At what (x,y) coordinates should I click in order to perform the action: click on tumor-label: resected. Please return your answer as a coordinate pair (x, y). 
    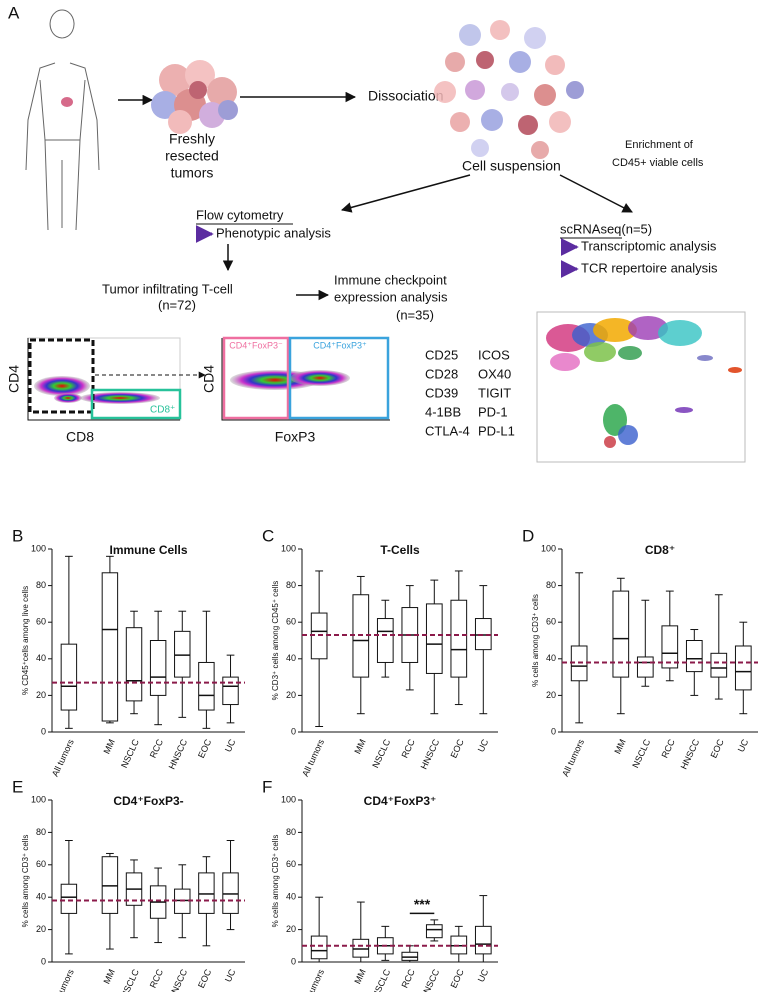
    Looking at the image, I should click on (192, 156).